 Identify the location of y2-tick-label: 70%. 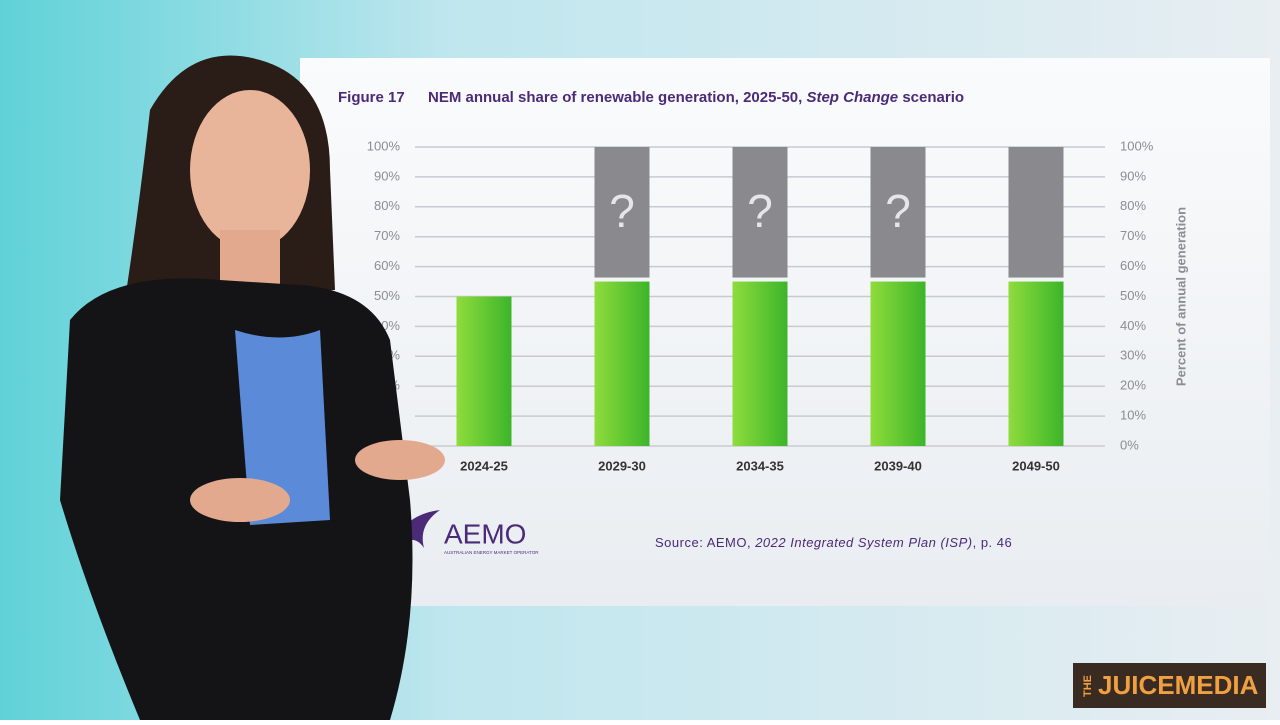
(1133, 235).